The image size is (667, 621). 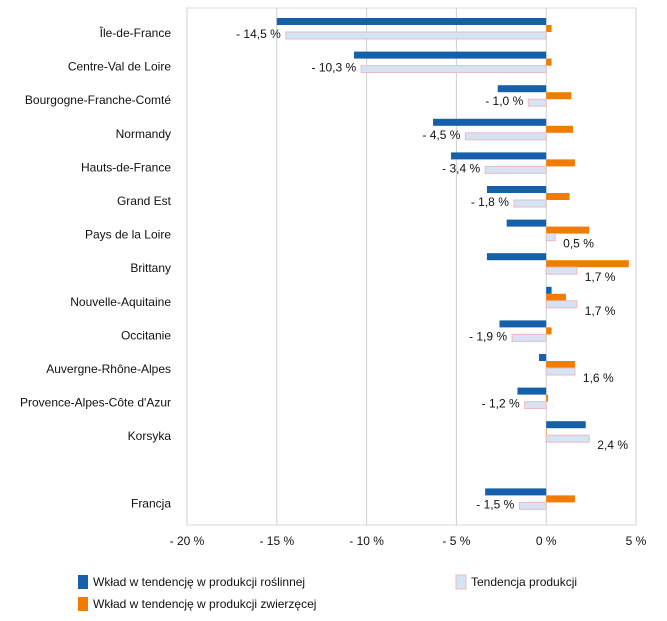 I want to click on x-tick-label: - 5 %, so click(x=456, y=541).